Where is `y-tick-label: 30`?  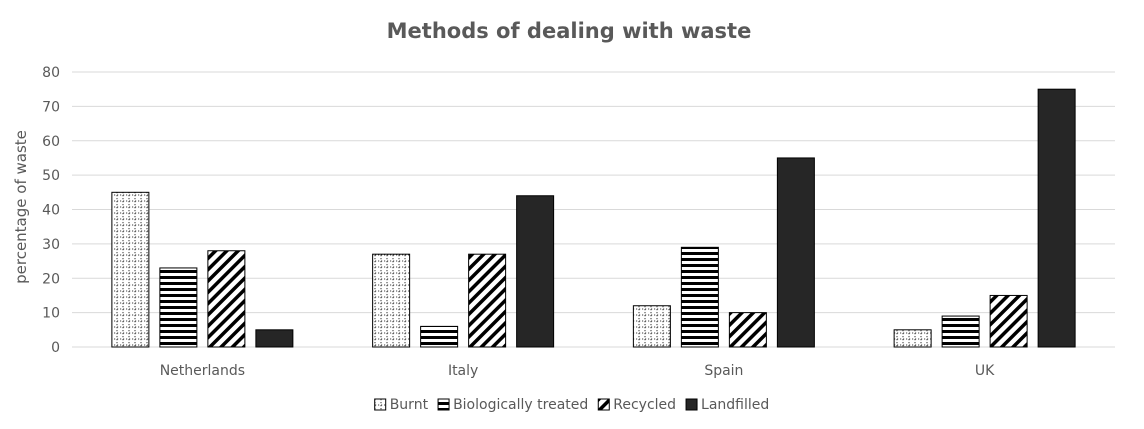
y-tick-label: 30 is located at coordinates (51, 245).